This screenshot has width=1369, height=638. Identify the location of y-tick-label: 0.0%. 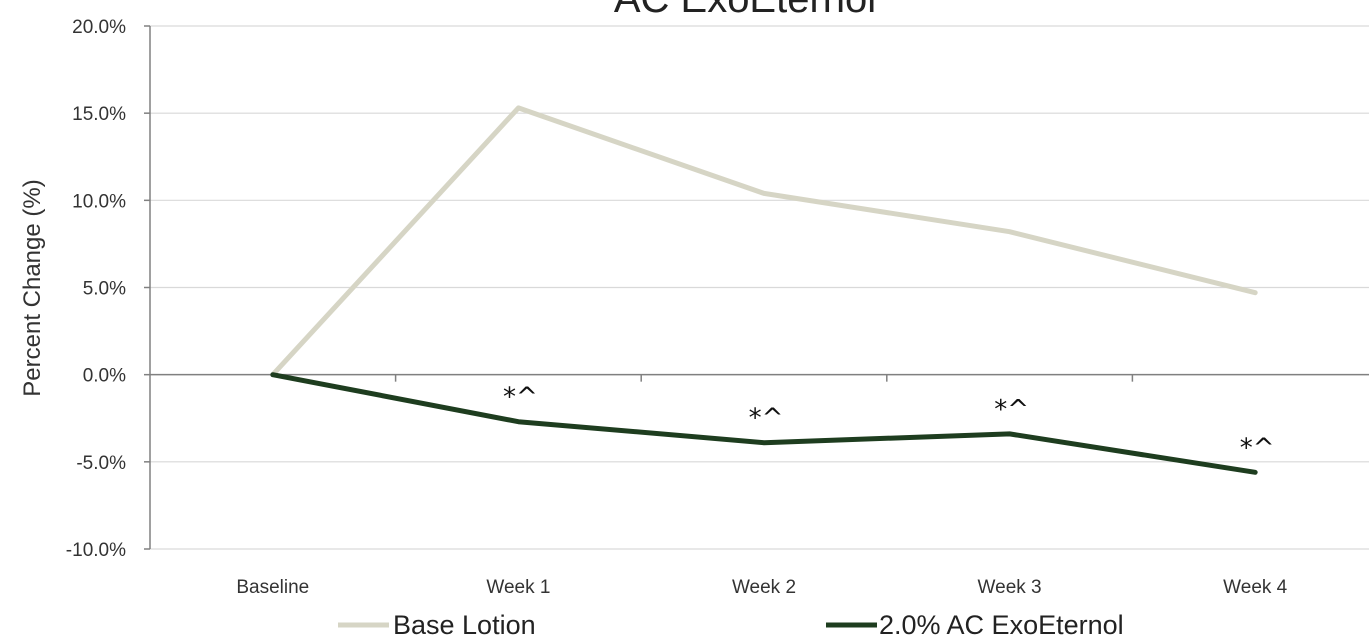
(104, 376).